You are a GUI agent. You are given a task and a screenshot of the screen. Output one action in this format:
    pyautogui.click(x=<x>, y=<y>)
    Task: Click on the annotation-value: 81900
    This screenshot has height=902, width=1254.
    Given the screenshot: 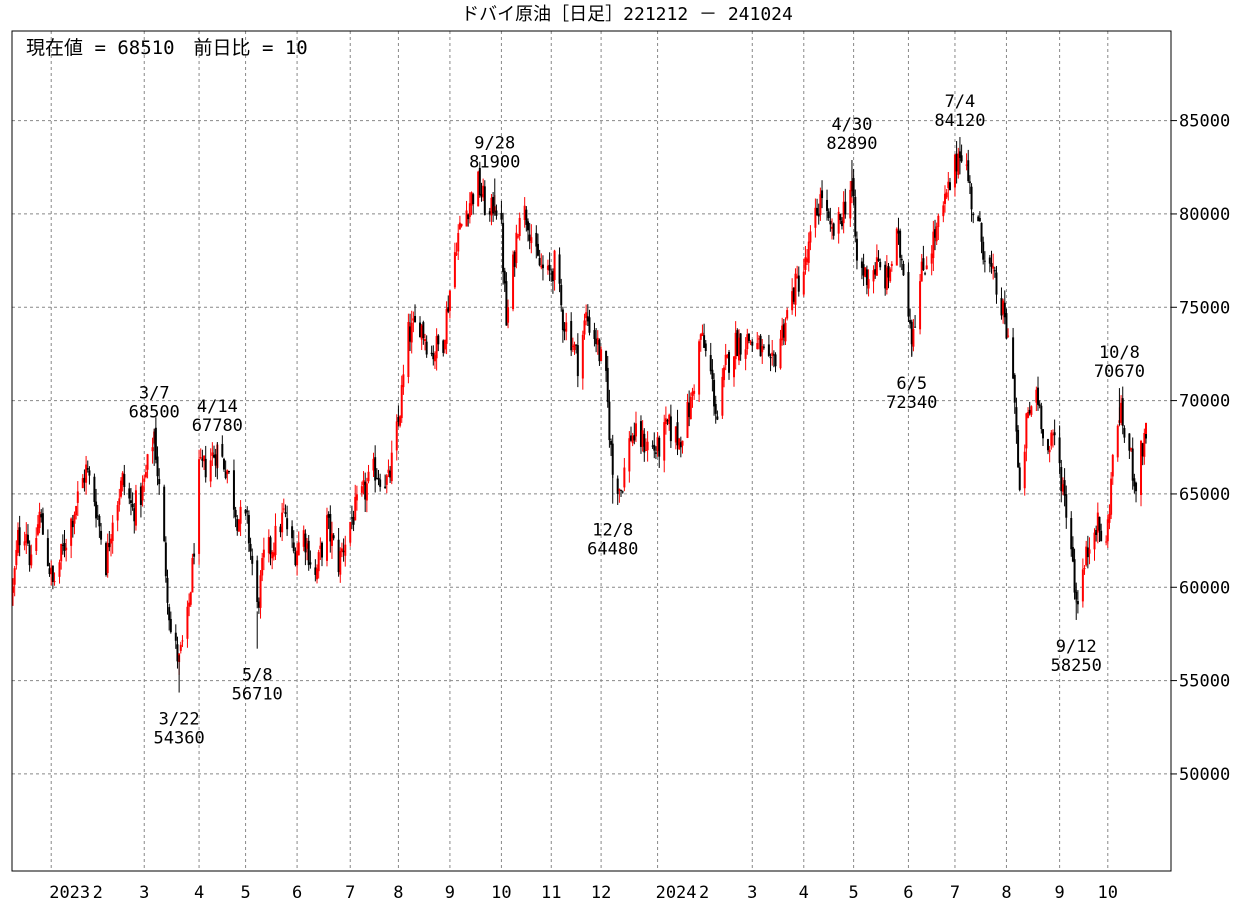 What is the action you would take?
    pyautogui.click(x=494, y=162)
    